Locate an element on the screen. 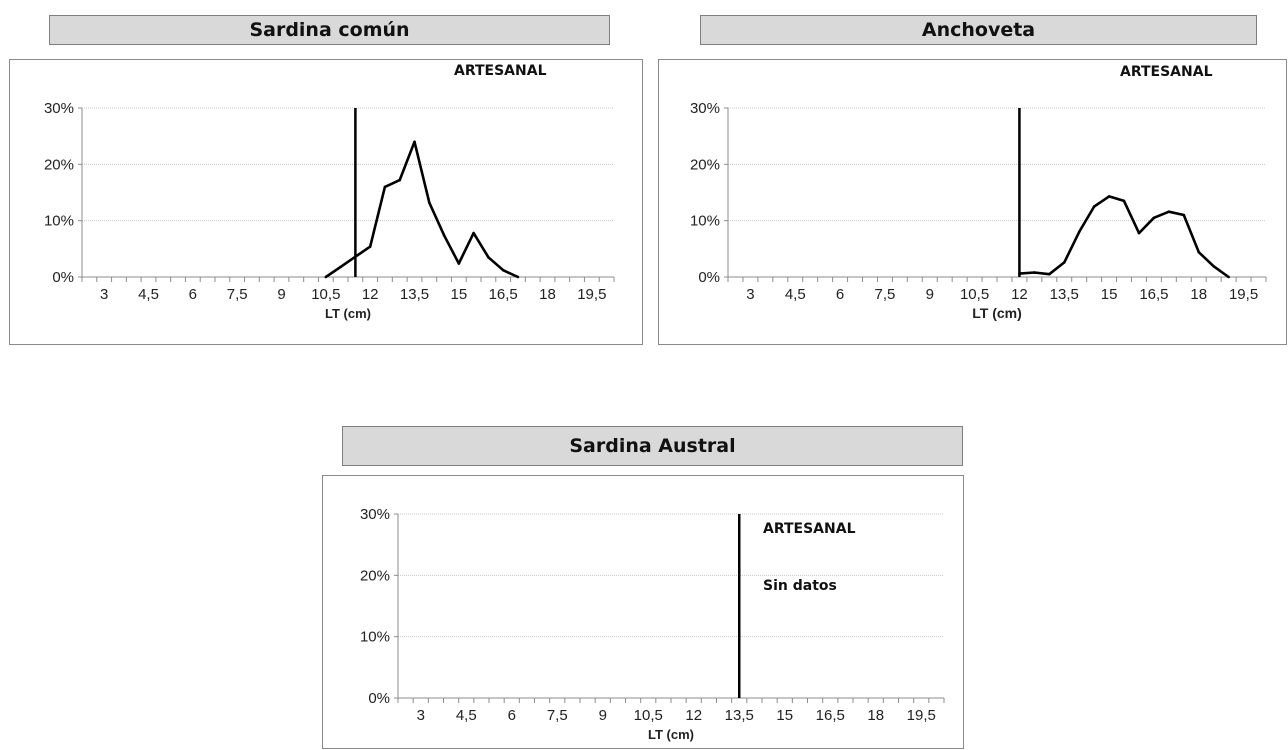 This screenshot has width=1288, height=750. chart-title-box-sardina-austral: Sardina Austral is located at coordinates (652, 446).